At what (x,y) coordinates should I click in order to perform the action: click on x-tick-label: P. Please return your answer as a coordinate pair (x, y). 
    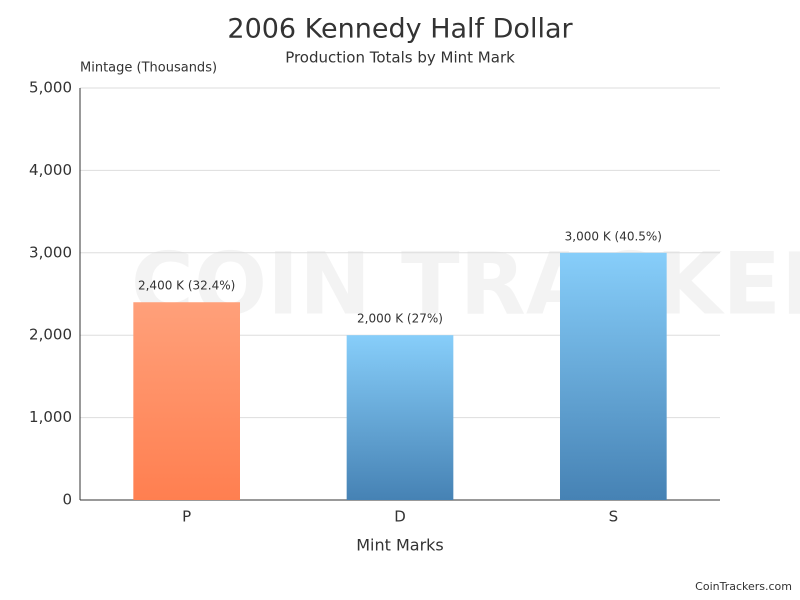
    Looking at the image, I should click on (186, 517).